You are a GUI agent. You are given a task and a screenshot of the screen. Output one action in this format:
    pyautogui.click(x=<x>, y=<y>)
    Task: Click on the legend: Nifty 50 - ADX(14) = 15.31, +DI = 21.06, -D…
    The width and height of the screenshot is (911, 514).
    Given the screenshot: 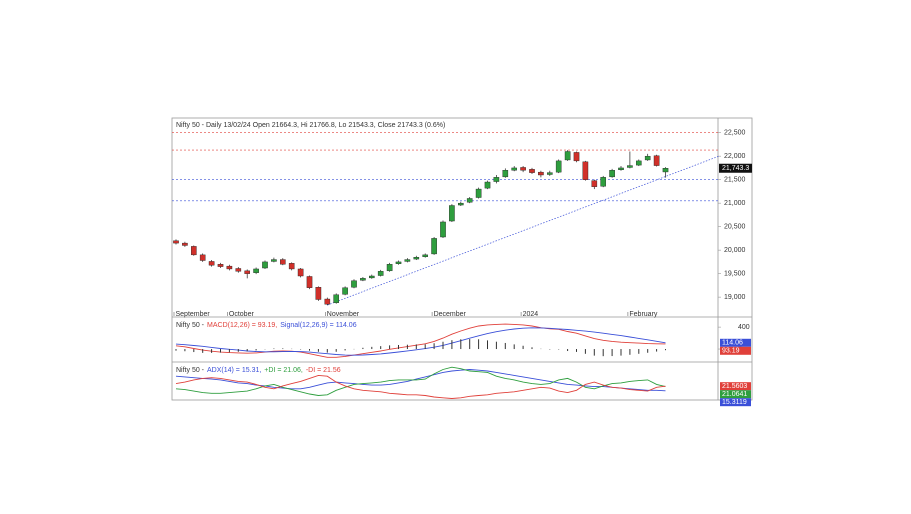 What is the action you would take?
    pyautogui.click(x=258, y=370)
    